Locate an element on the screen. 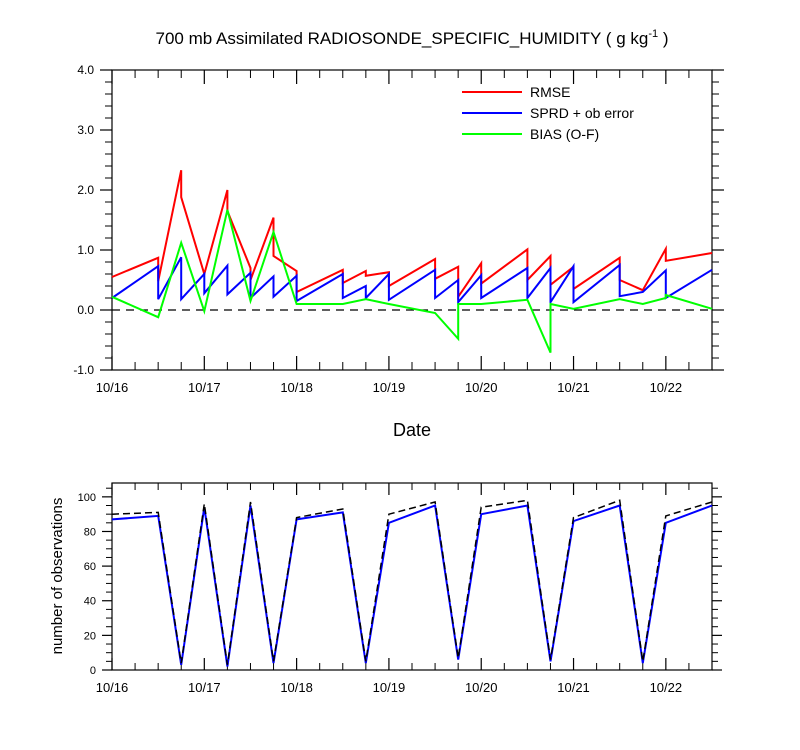 This screenshot has height=750, width=800. y-tick-label: 3.0 is located at coordinates (85, 130).